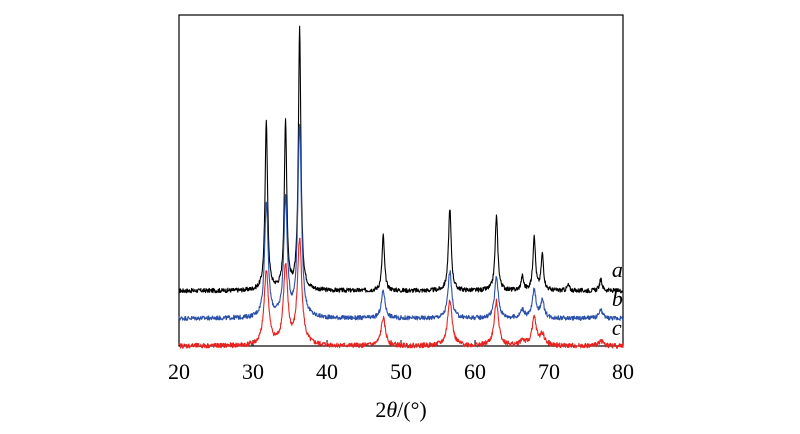 The height and width of the screenshot is (434, 800). What do you see at coordinates (179, 371) in the screenshot?
I see `x-tick-label: 20` at bounding box center [179, 371].